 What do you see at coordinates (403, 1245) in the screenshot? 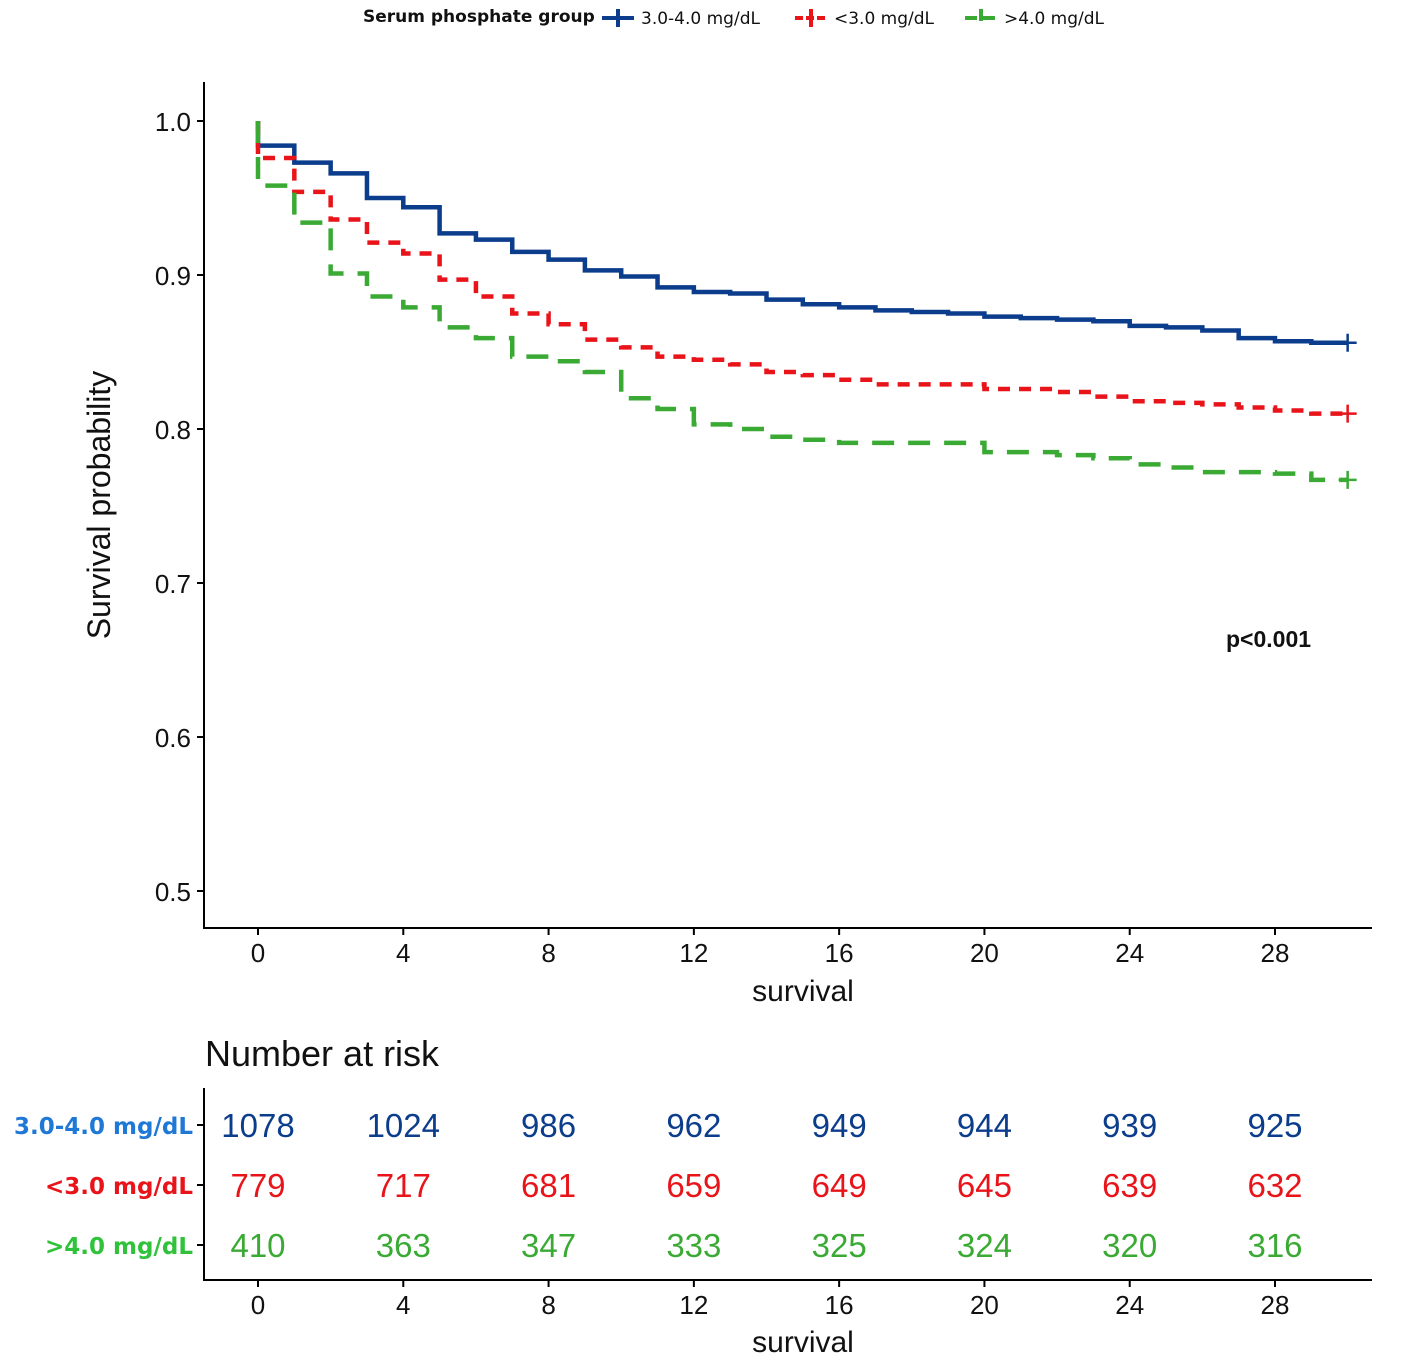
I see `risk-value: 363` at bounding box center [403, 1245].